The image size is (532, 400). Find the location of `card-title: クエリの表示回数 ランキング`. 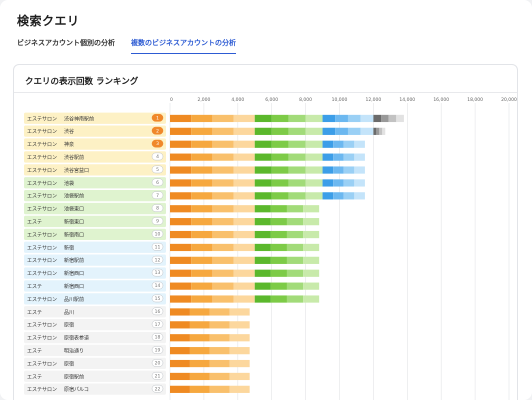

card-title: クエリの表示回数 ランキング is located at coordinates (82, 82).